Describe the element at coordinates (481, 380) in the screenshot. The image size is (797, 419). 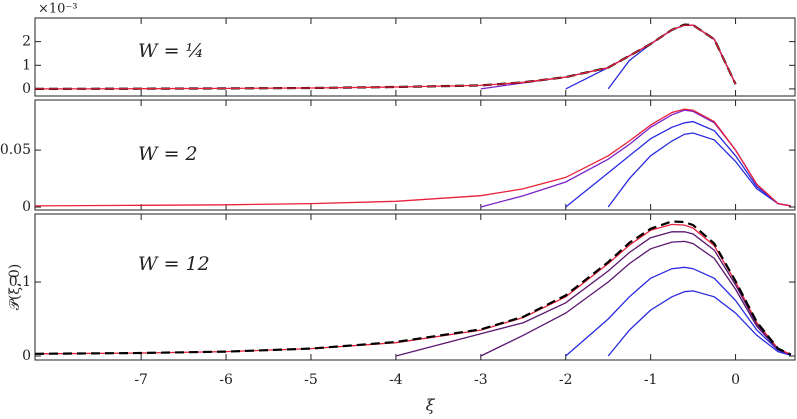
I see `x-tick-label: -3` at that location.